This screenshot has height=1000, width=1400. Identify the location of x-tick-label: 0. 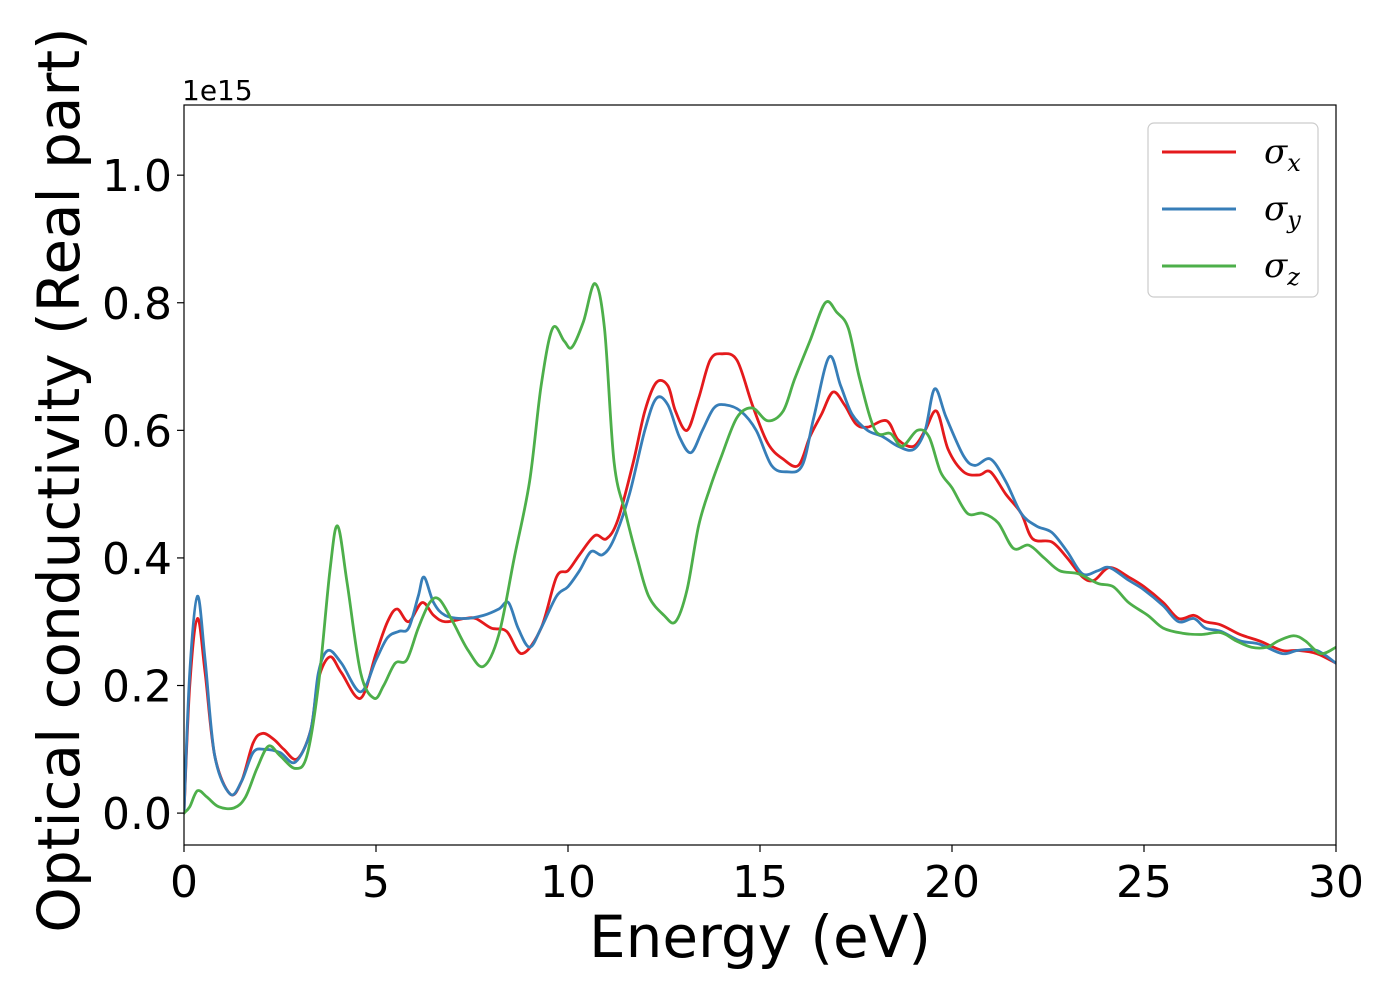
(184, 882).